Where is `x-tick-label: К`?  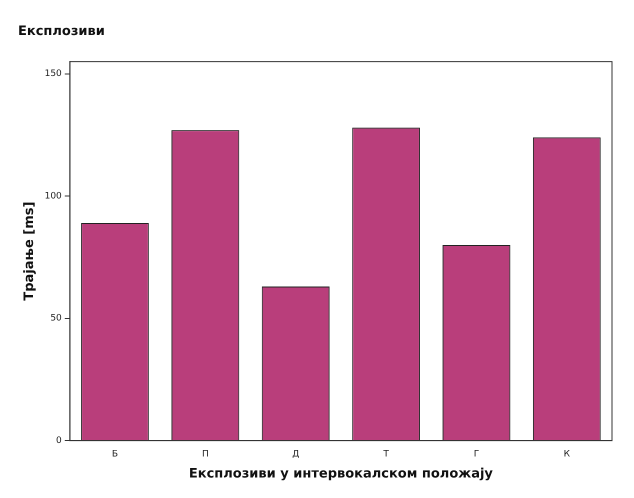 x-tick-label: К is located at coordinates (567, 454).